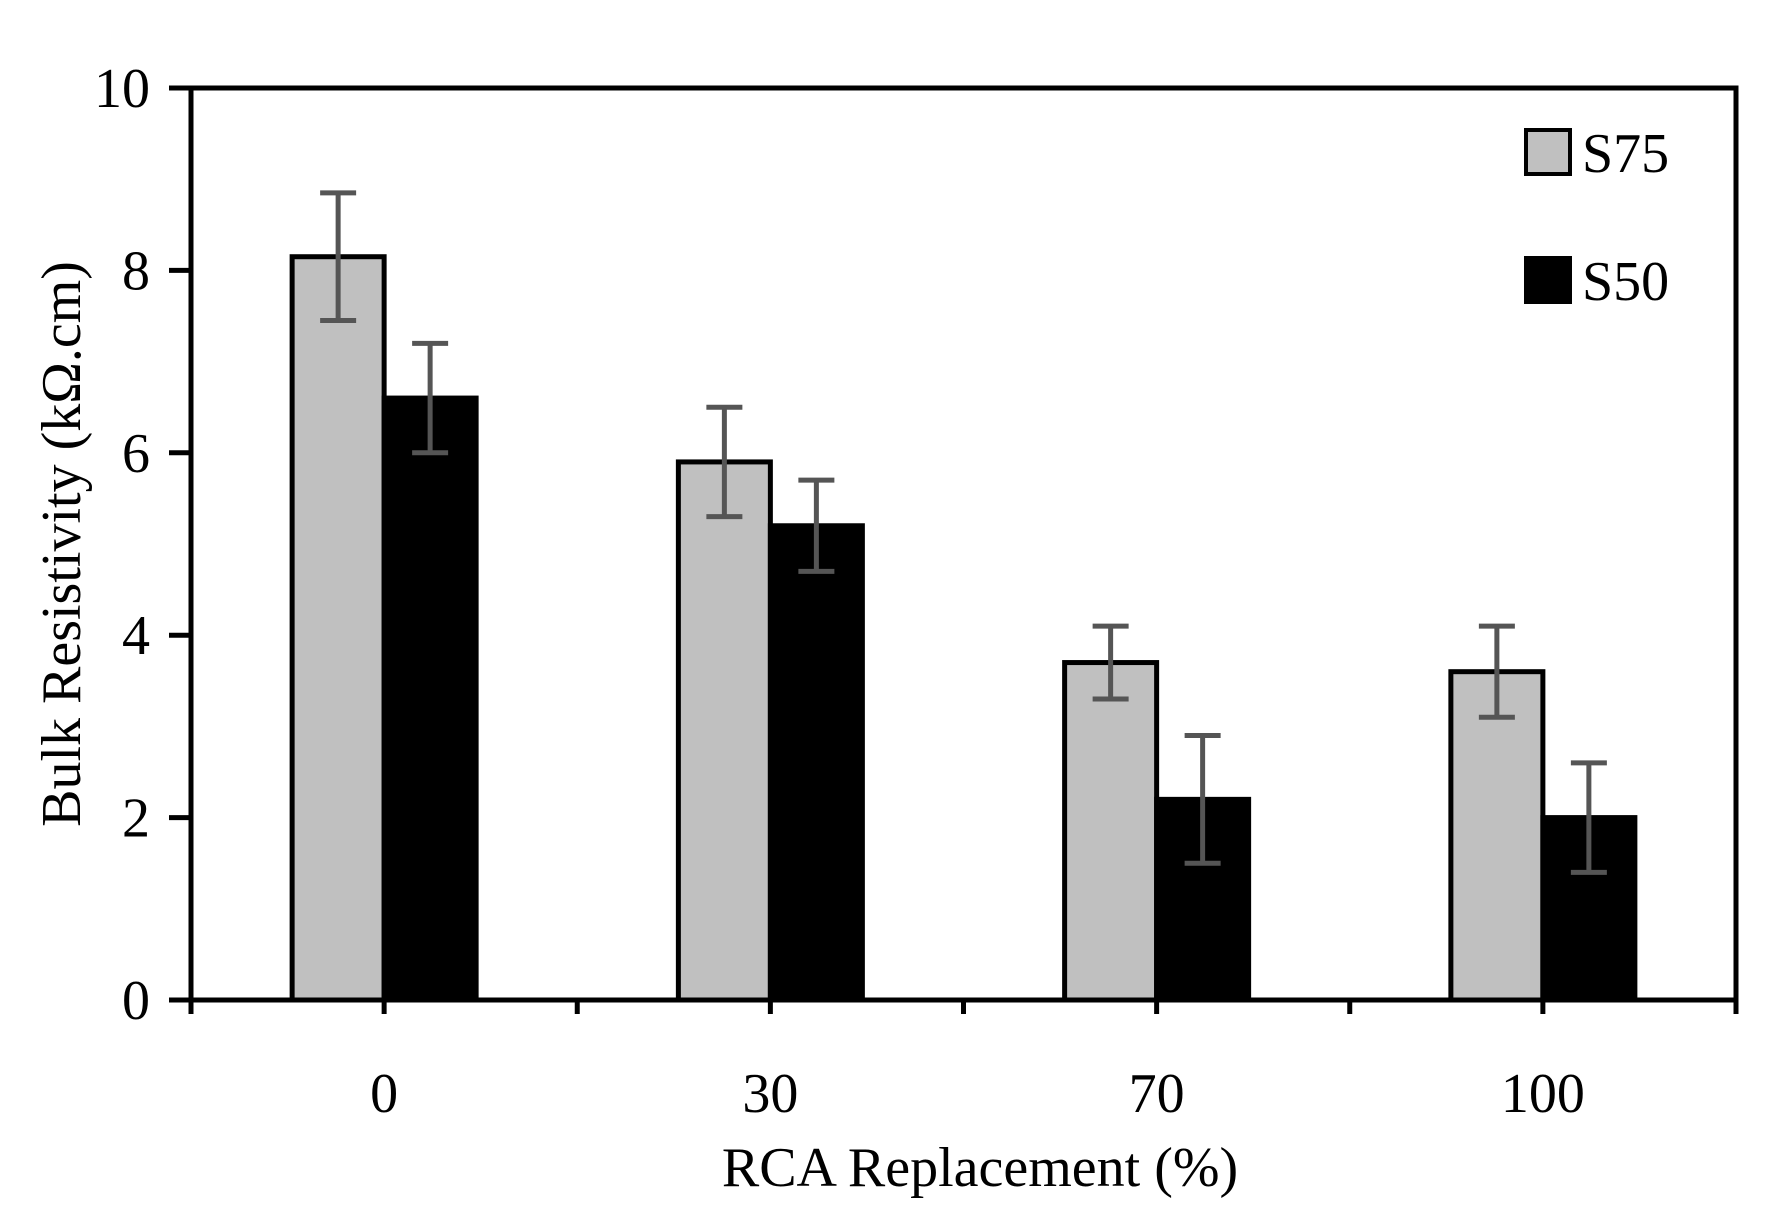  Describe the element at coordinates (136, 454) in the screenshot. I see `y-tick-label-6: 6` at that location.